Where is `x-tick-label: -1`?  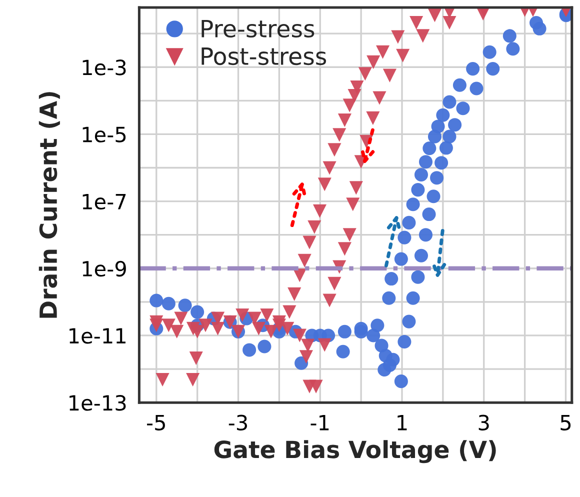 x-tick-label: -1 is located at coordinates (319, 422).